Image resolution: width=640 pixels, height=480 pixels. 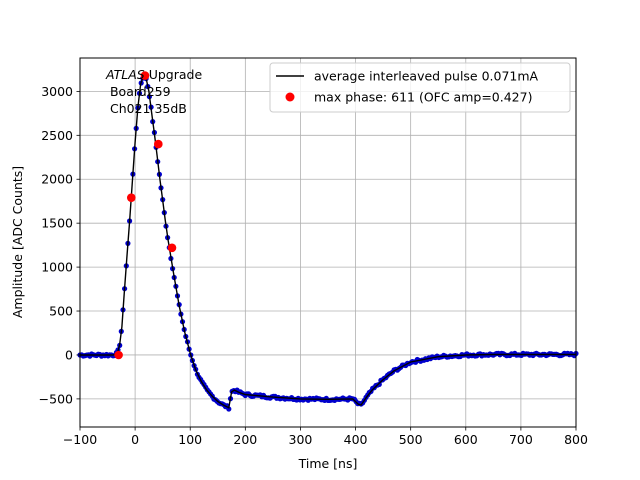 I want to click on x-tick-label: 500, so click(x=411, y=439).